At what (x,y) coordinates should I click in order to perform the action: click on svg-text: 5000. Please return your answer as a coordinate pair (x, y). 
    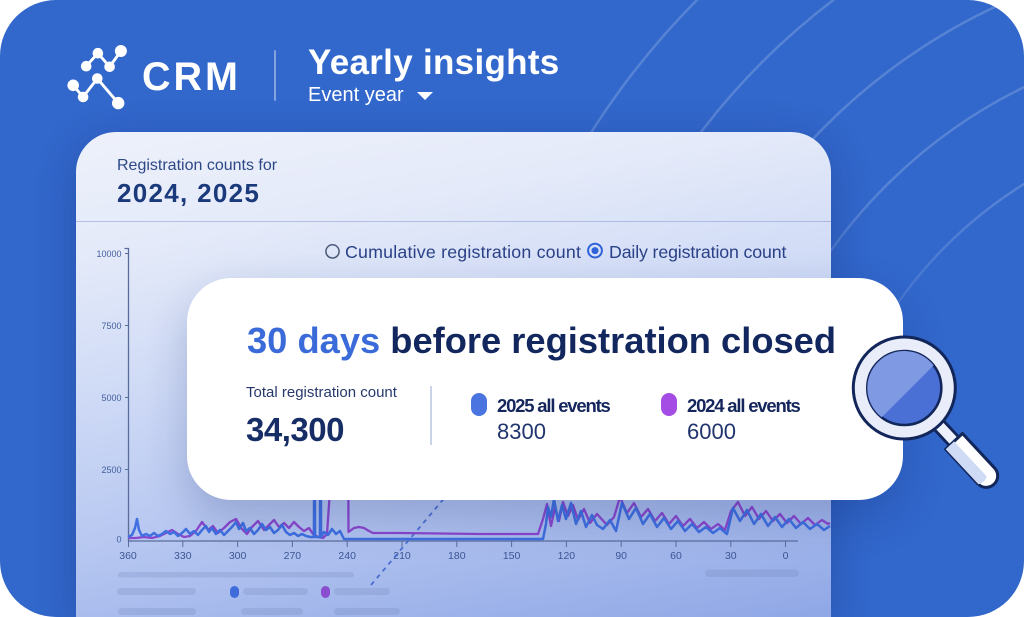
    Looking at the image, I should click on (111, 398).